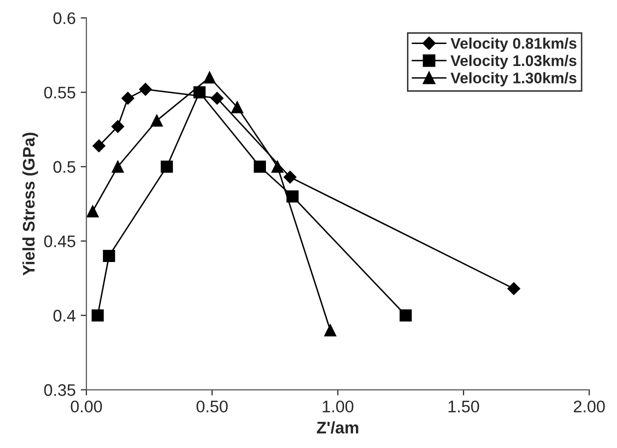 The width and height of the screenshot is (617, 448). I want to click on x-tick-label: 0.50, so click(212, 406).